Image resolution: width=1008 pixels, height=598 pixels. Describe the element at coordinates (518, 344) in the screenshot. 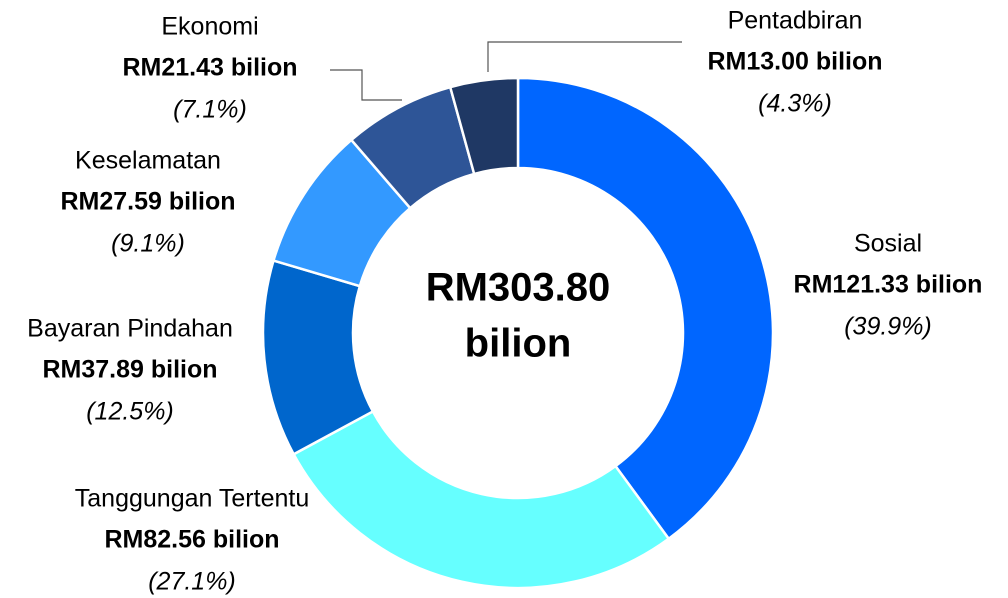

I see `center-label: bilion` at that location.